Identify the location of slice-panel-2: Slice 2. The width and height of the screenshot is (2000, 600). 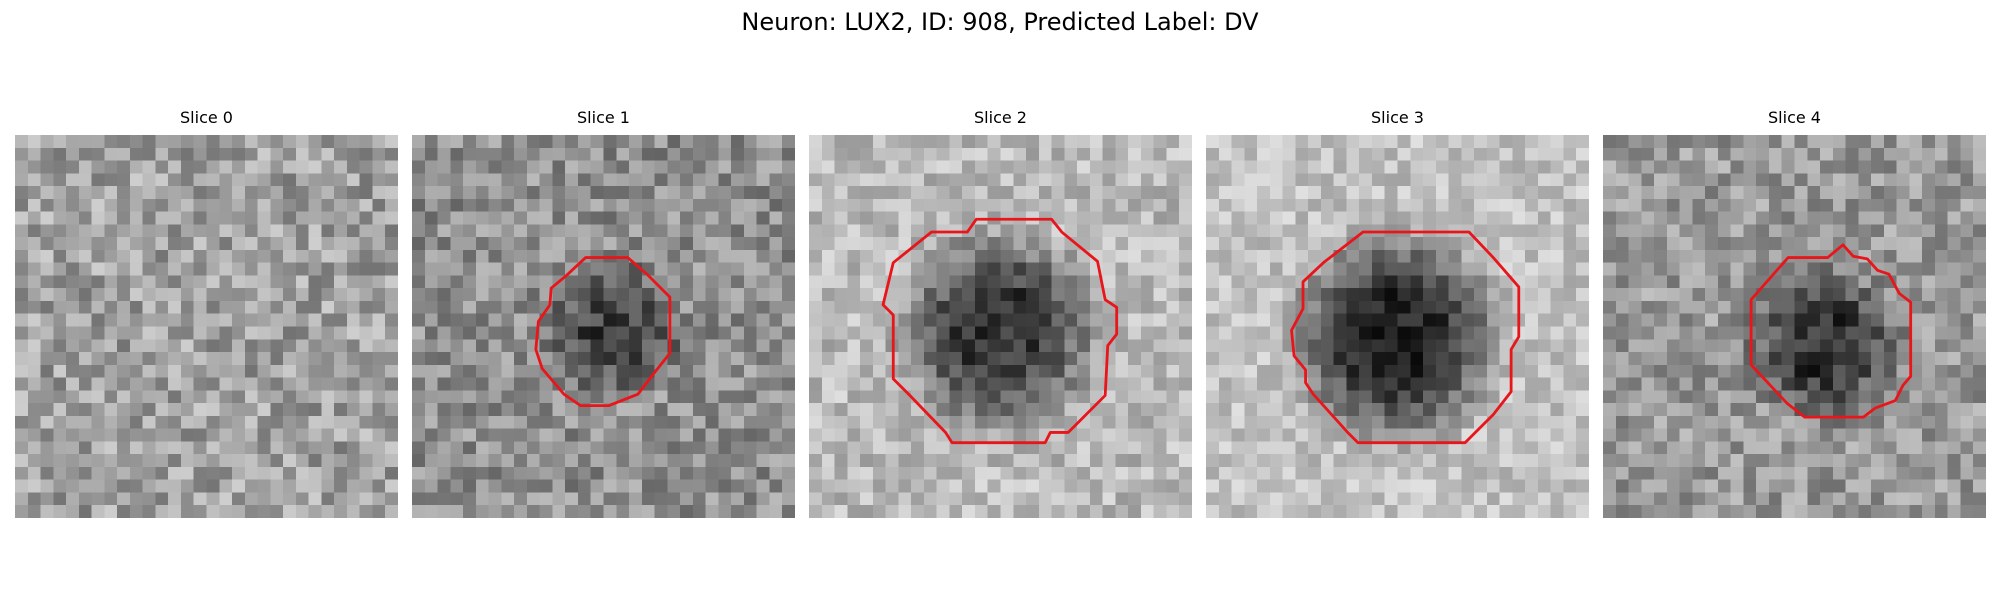
(1000, 313).